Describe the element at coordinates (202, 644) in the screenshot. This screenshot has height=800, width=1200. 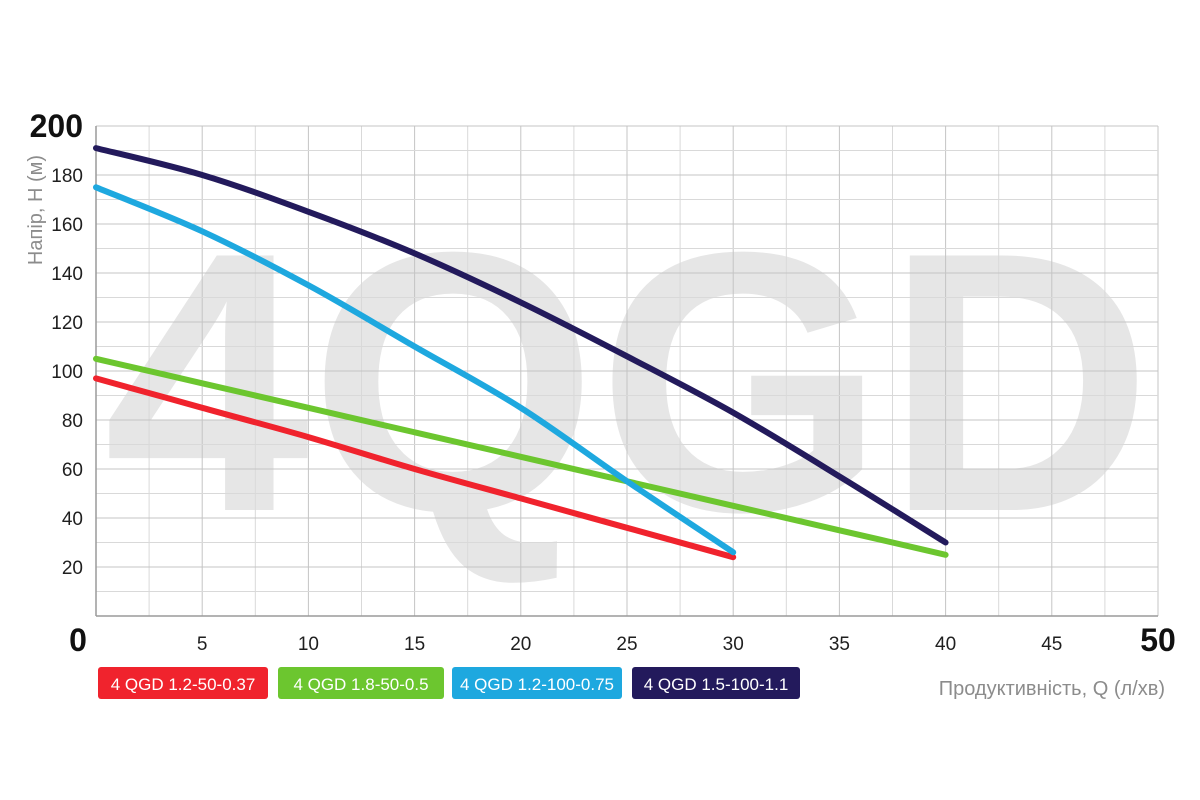
I see `x-tick-label: 5` at that location.